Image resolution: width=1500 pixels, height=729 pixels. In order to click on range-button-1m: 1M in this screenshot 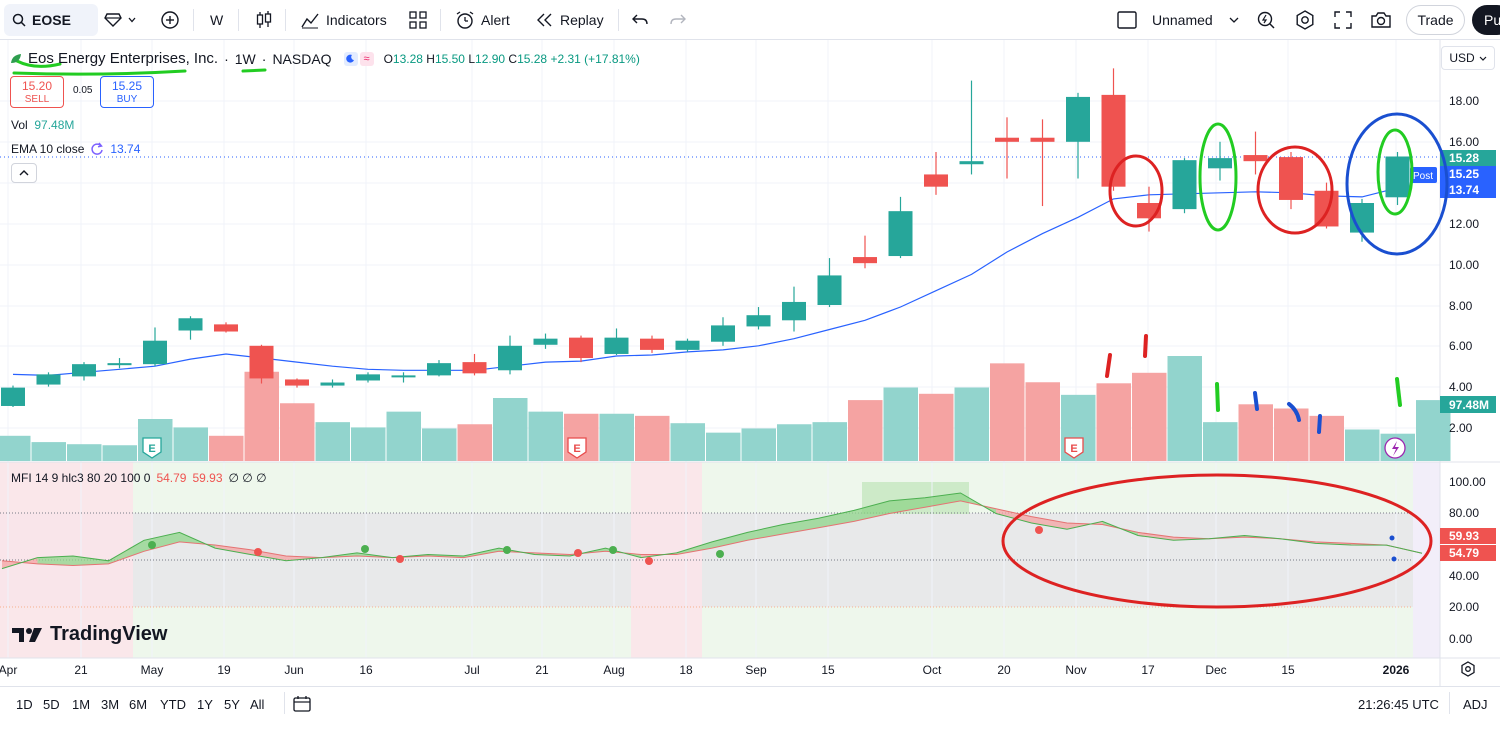, I will do `click(81, 704)`.